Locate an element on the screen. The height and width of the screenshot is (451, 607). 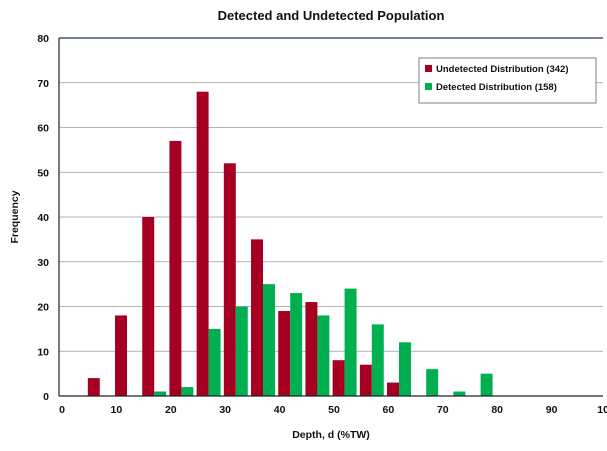
y-tick-label: 20 is located at coordinates (43, 308).